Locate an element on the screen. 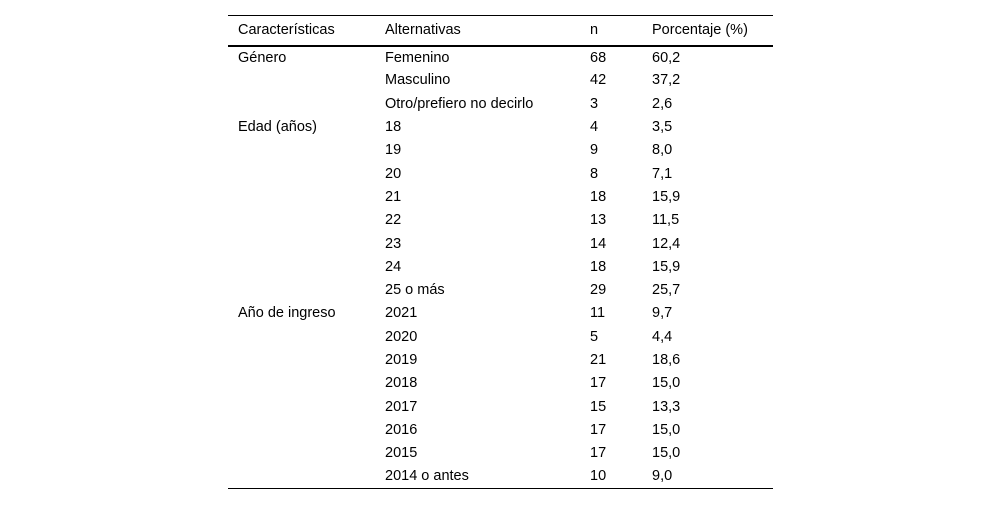 Image resolution: width=1000 pixels, height=507 pixels. cell-n: 9 is located at coordinates (594, 150).